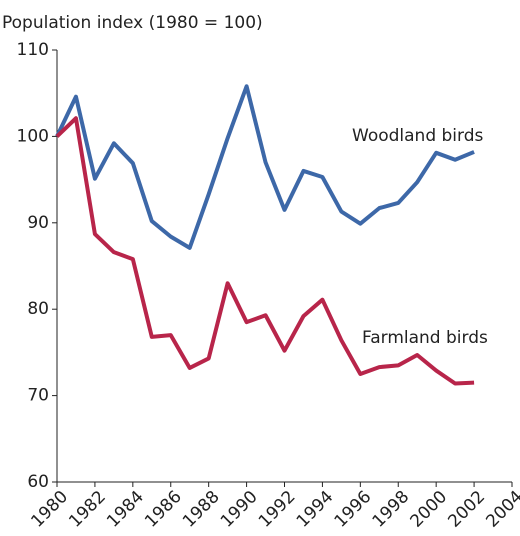 The height and width of the screenshot is (536, 520). I want to click on y-tick-label: 90, so click(38, 223).